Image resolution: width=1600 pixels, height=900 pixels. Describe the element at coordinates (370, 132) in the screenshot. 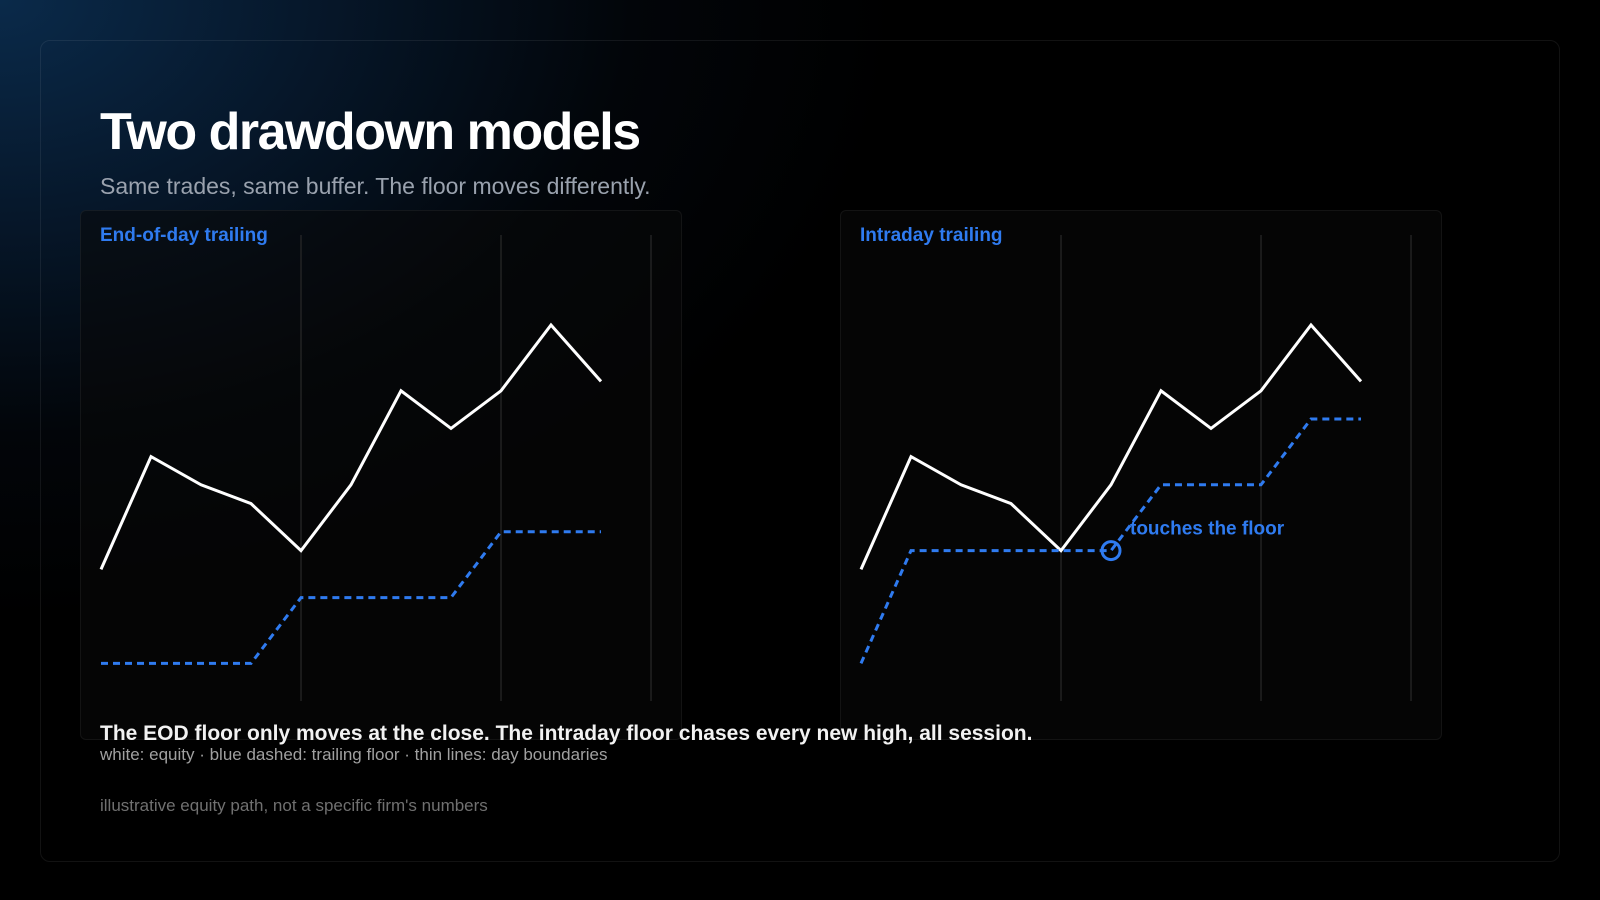

I see `page-title: Two drawdown models` at that location.